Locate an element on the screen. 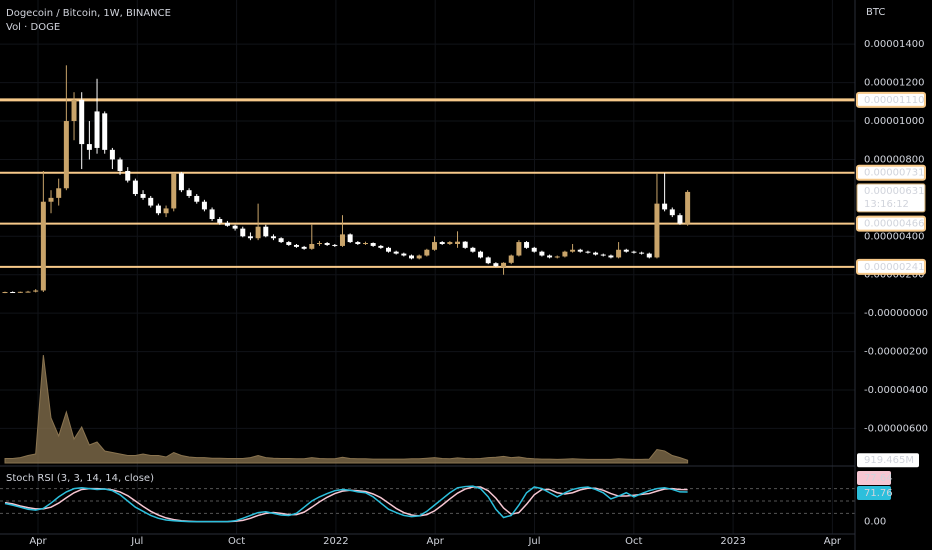 This screenshot has height=550, width=932. y-tick-label: 0.00000200 is located at coordinates (894, 275).